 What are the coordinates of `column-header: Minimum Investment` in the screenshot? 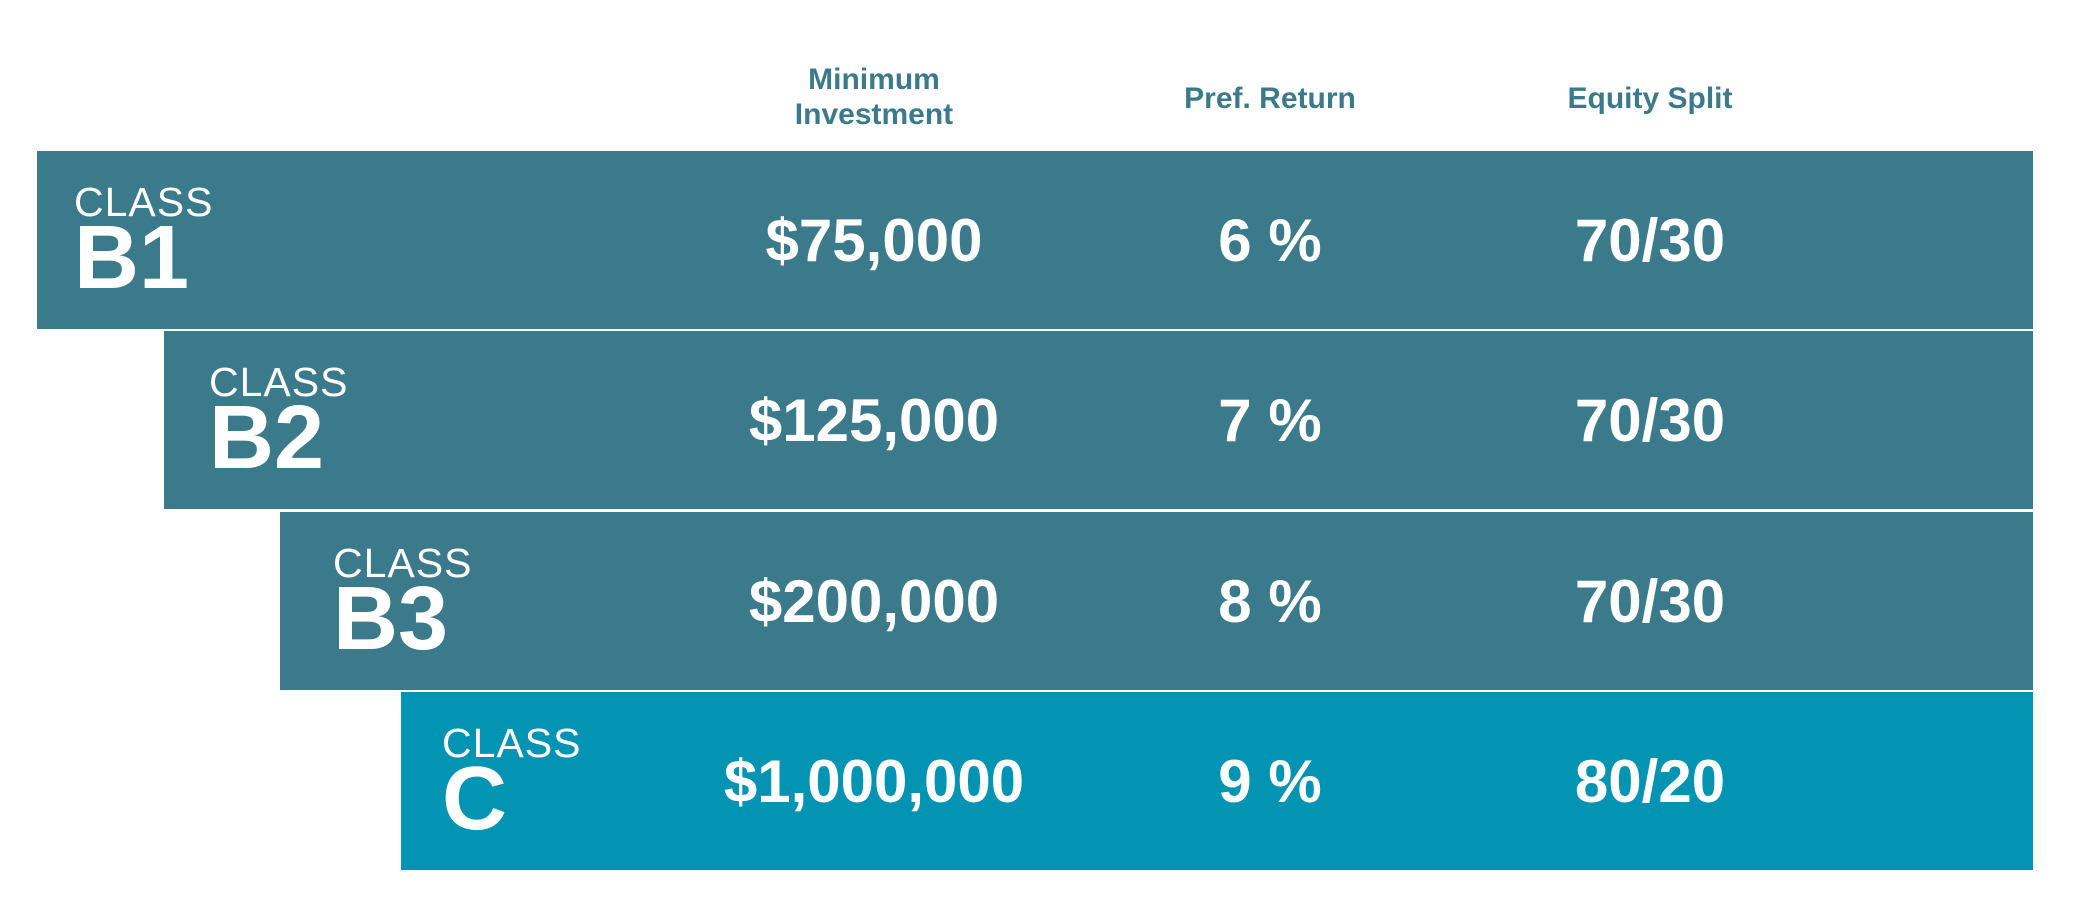 It's located at (874, 97).